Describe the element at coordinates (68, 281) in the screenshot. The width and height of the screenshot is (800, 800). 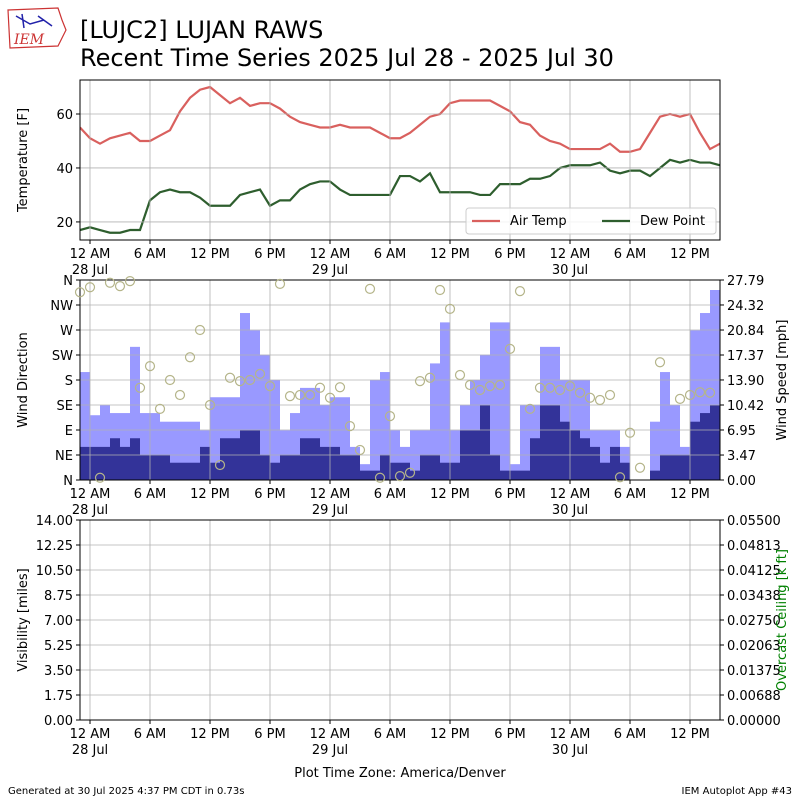
I see `y-tick-label: N` at that location.